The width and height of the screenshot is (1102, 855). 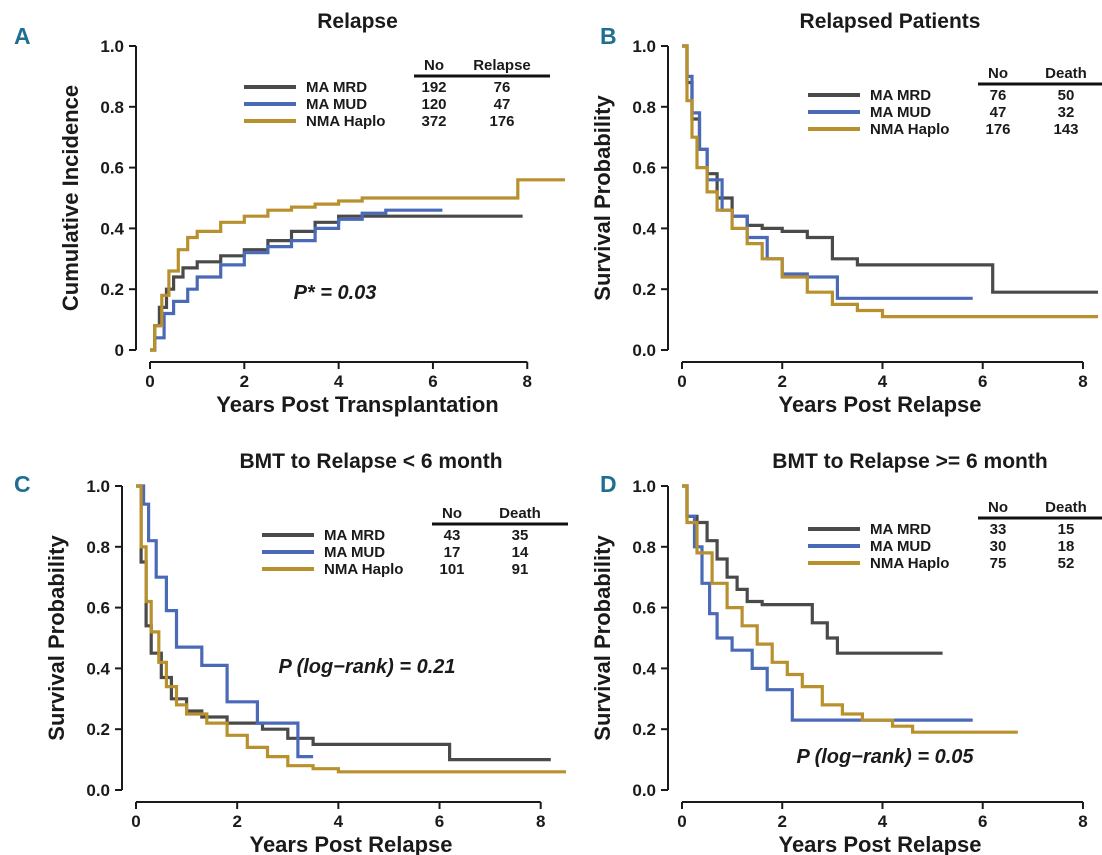 What do you see at coordinates (998, 529) in the screenshot?
I see `legend-n: 33` at bounding box center [998, 529].